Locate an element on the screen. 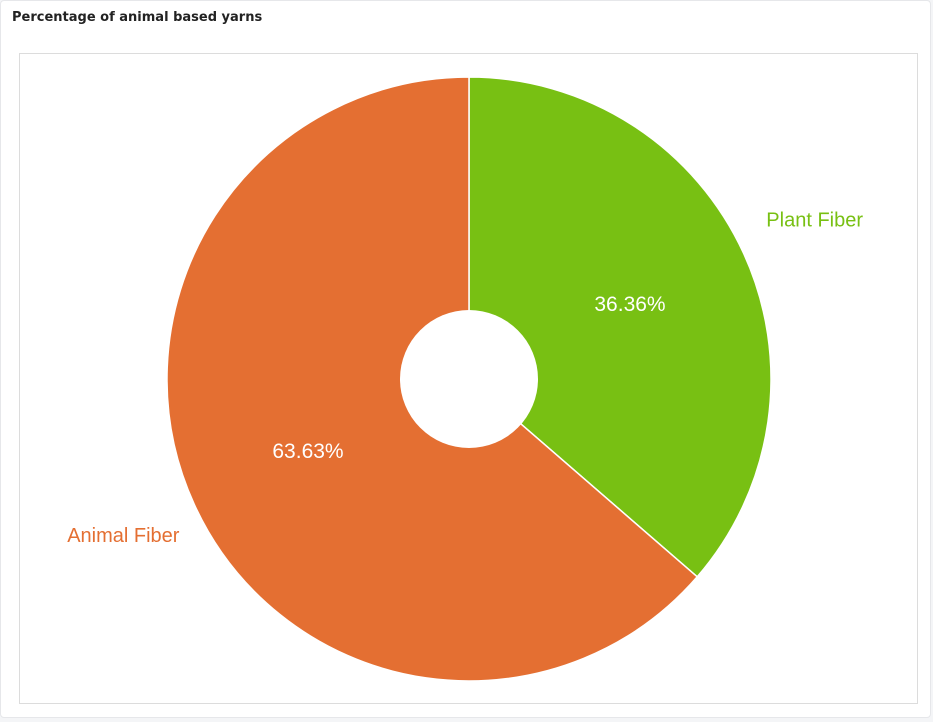 Image resolution: width=933 pixels, height=722 pixels. slice-value-label: 63.63% is located at coordinates (307, 451).